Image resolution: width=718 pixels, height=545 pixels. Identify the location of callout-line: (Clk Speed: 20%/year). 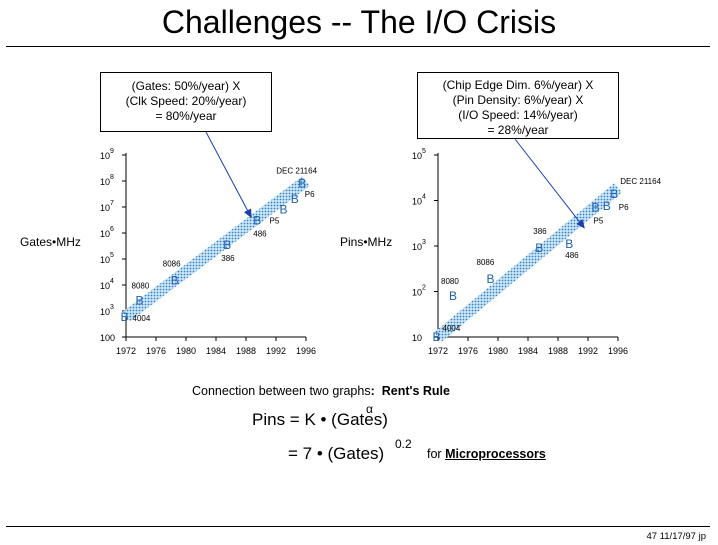
(186, 101).